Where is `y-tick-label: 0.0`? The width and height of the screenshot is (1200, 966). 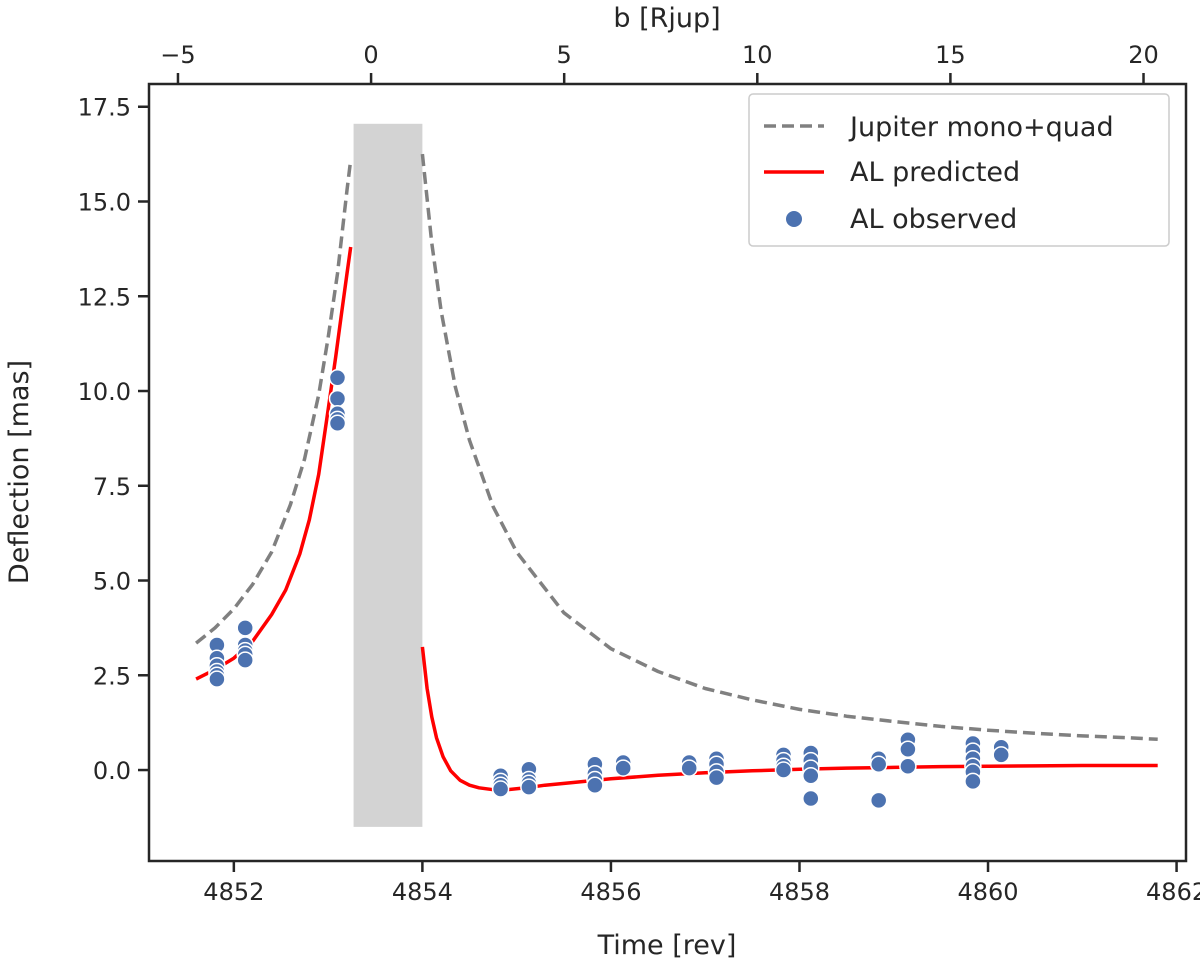 y-tick-label: 0.0 is located at coordinates (112, 771).